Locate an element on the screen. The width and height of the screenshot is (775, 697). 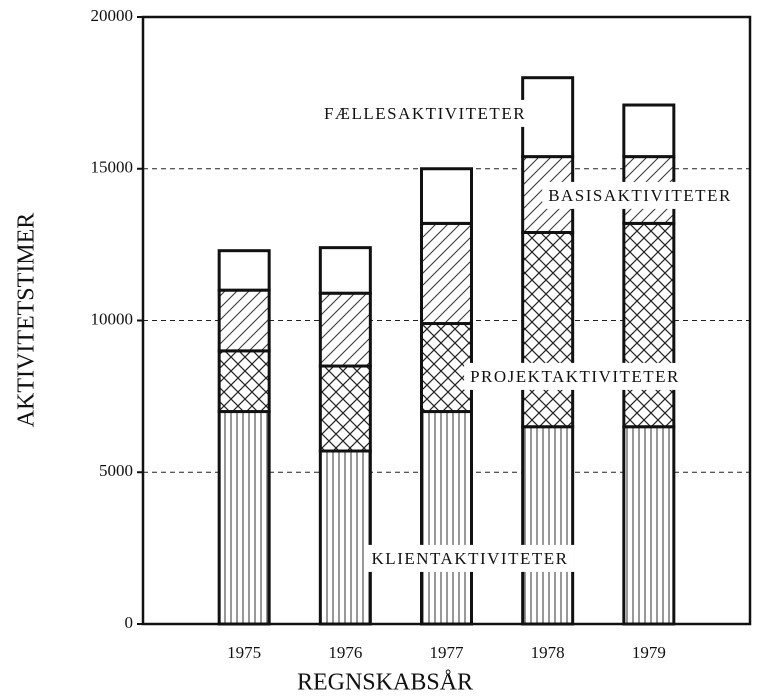
series-label: BASISAKTIVITETER is located at coordinates (640, 195).